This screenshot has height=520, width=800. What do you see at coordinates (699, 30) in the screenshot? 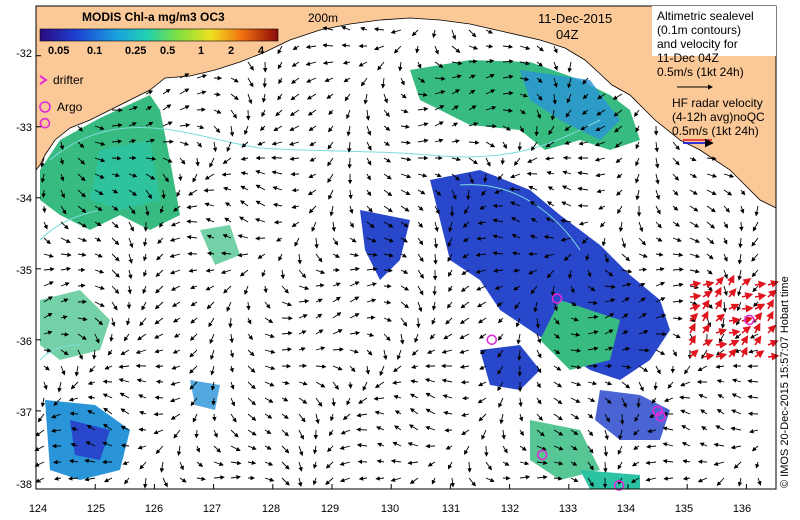
I see `altimetry-legend-line: (0.1m contours)` at bounding box center [699, 30].